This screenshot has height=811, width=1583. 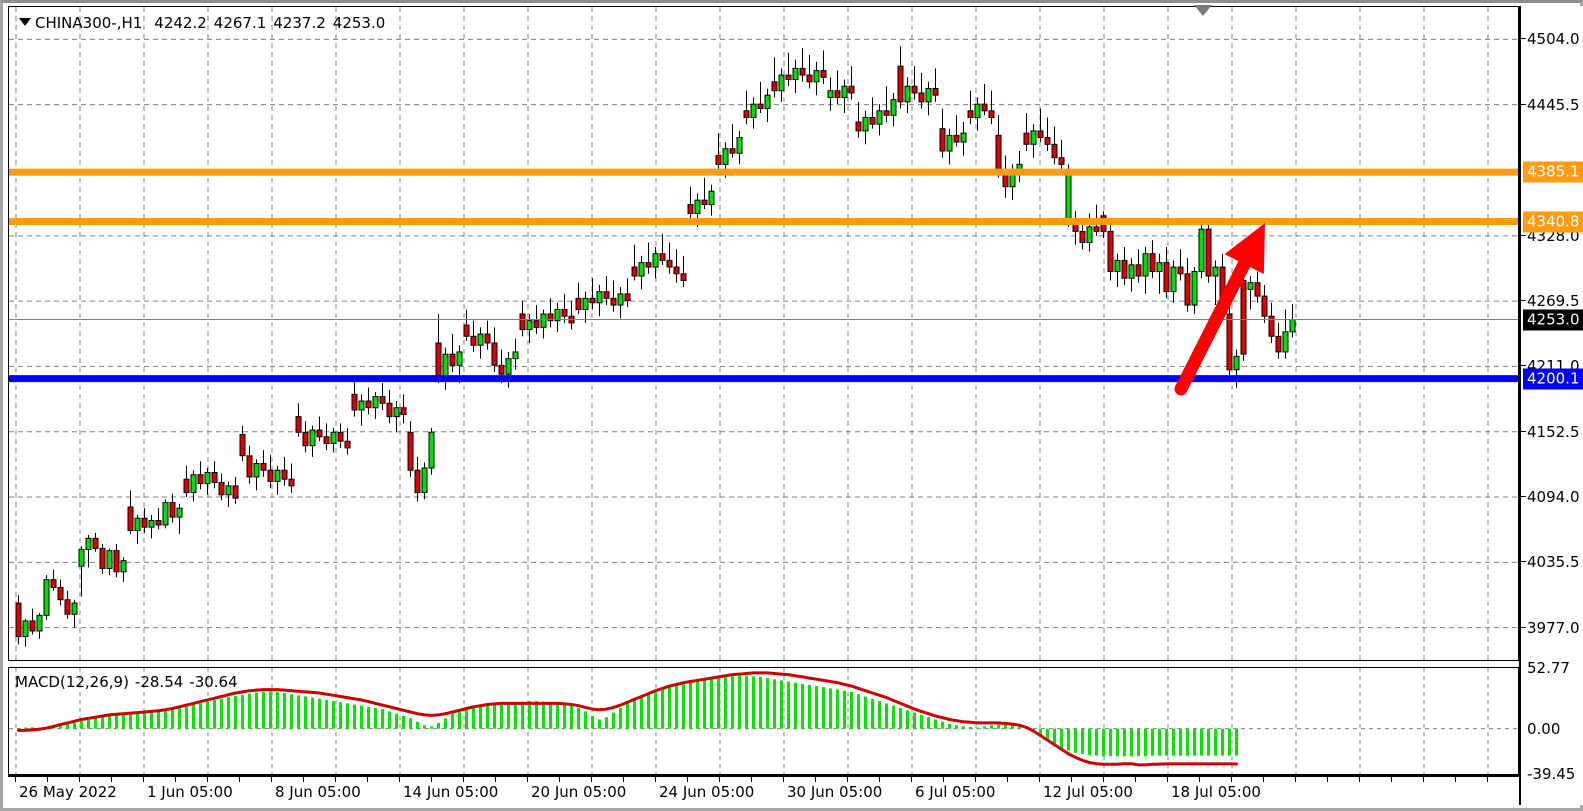 I want to click on x-tick-label: 6 Jul 05:00, so click(x=955, y=792).